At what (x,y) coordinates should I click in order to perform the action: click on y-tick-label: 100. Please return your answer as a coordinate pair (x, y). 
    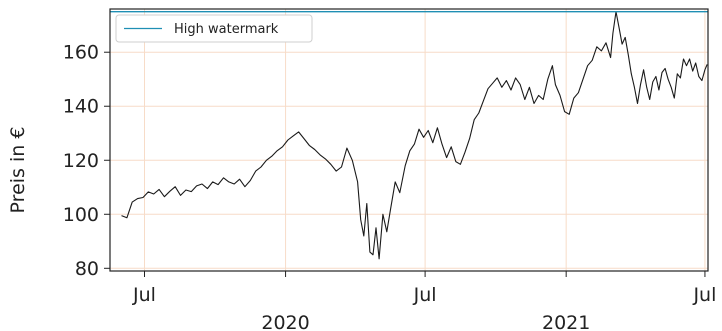
    Looking at the image, I should click on (81, 215).